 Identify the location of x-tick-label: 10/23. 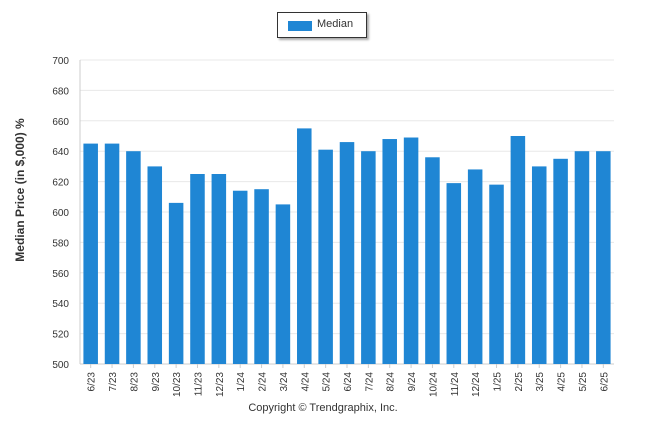
(177, 384).